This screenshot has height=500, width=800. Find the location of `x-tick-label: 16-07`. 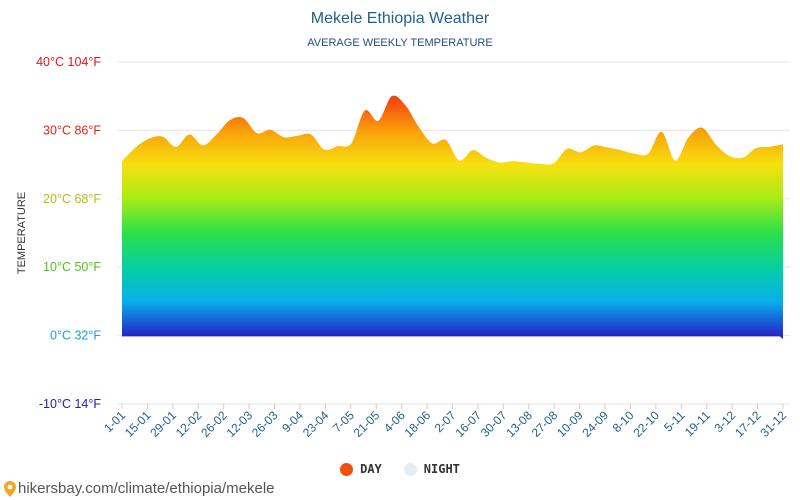

x-tick-label: 16-07 is located at coordinates (468, 424).